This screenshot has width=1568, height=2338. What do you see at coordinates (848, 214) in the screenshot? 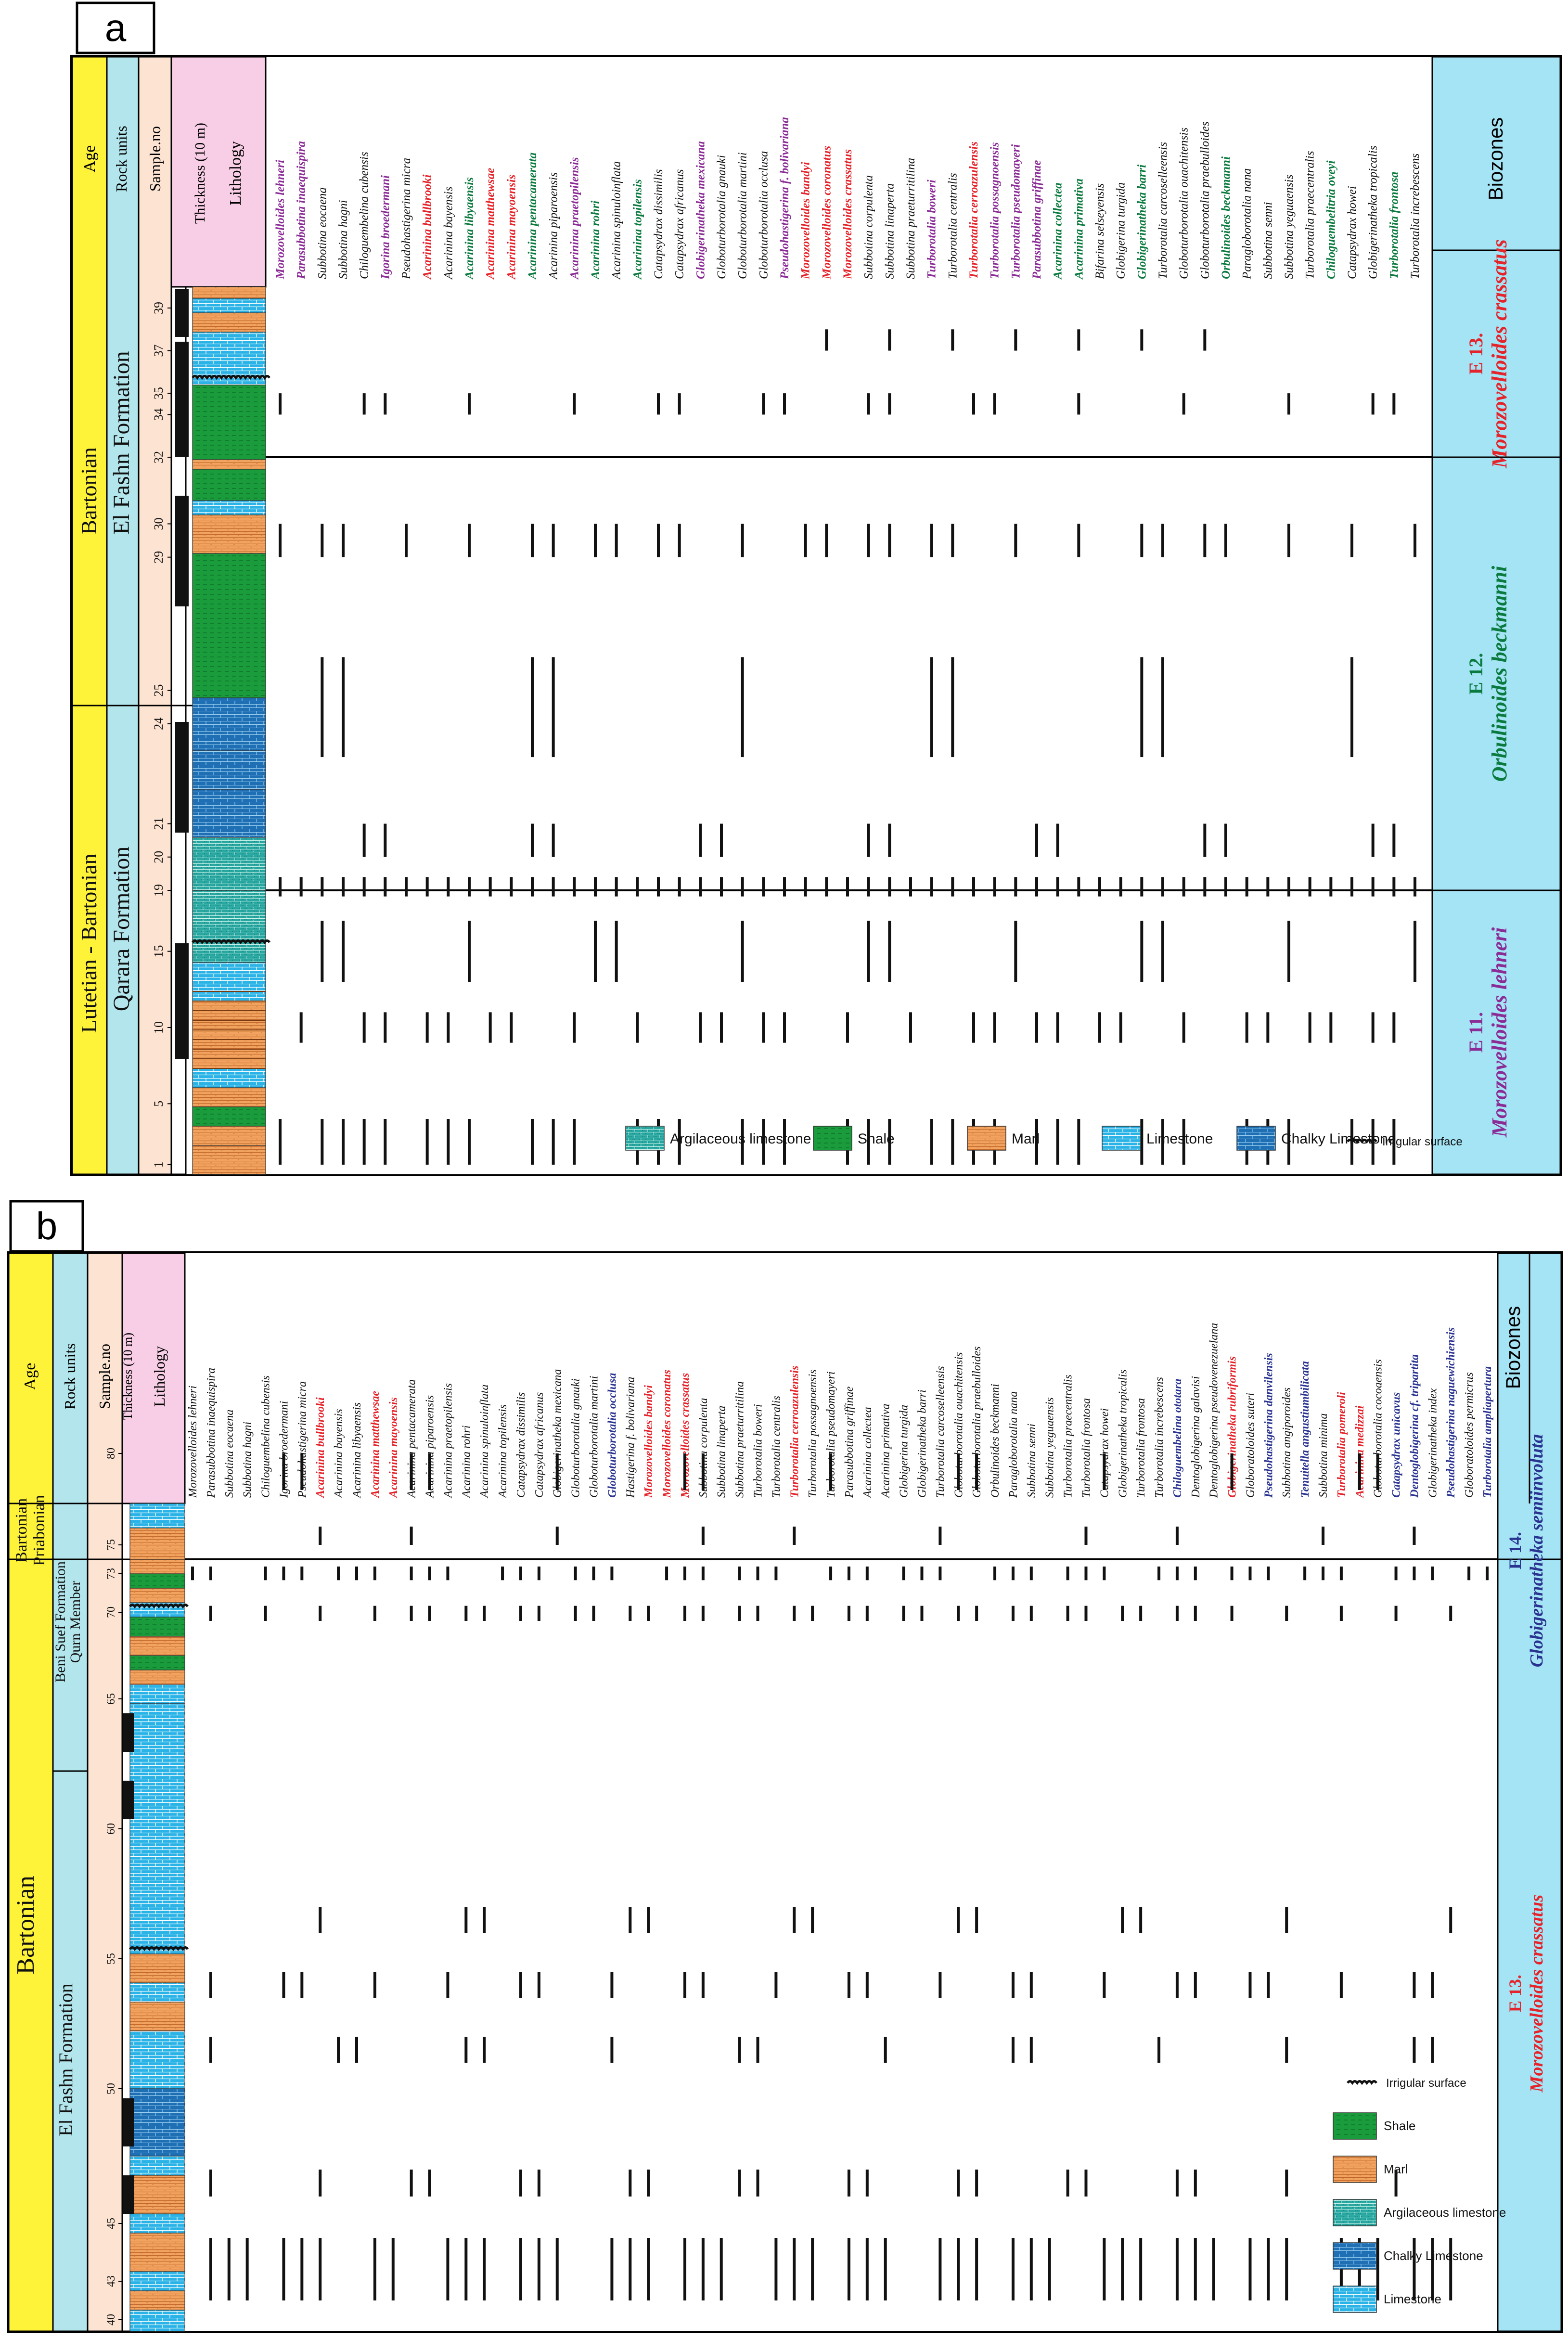
I see `species-label: Morozovelloides crassatus` at bounding box center [848, 214].